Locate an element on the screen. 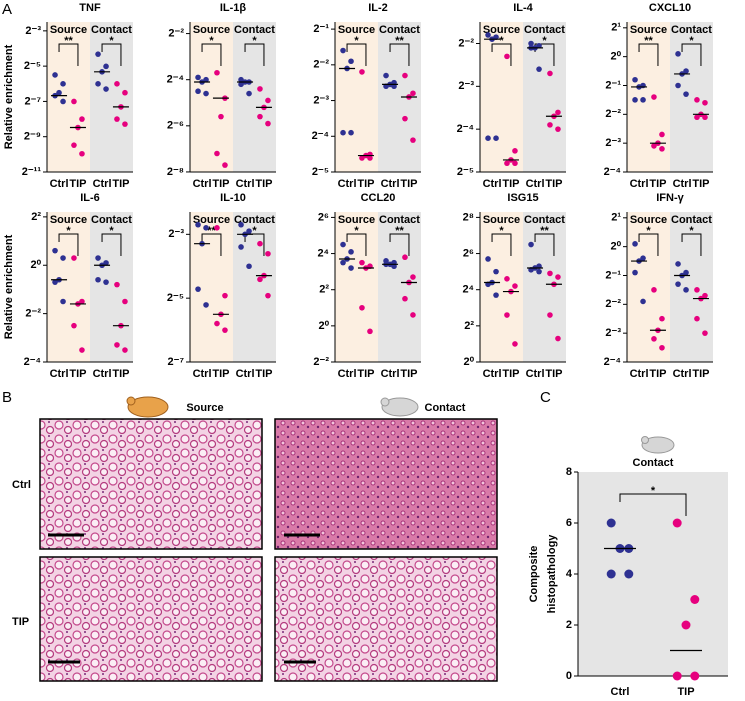  y-tick-label: 2⁻⁶ is located at coordinates (175, 126).